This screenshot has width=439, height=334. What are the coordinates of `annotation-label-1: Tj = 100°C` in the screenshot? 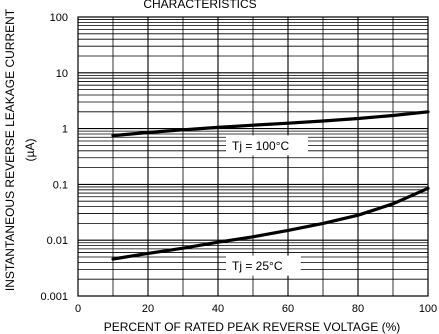 It's located at (260, 146).